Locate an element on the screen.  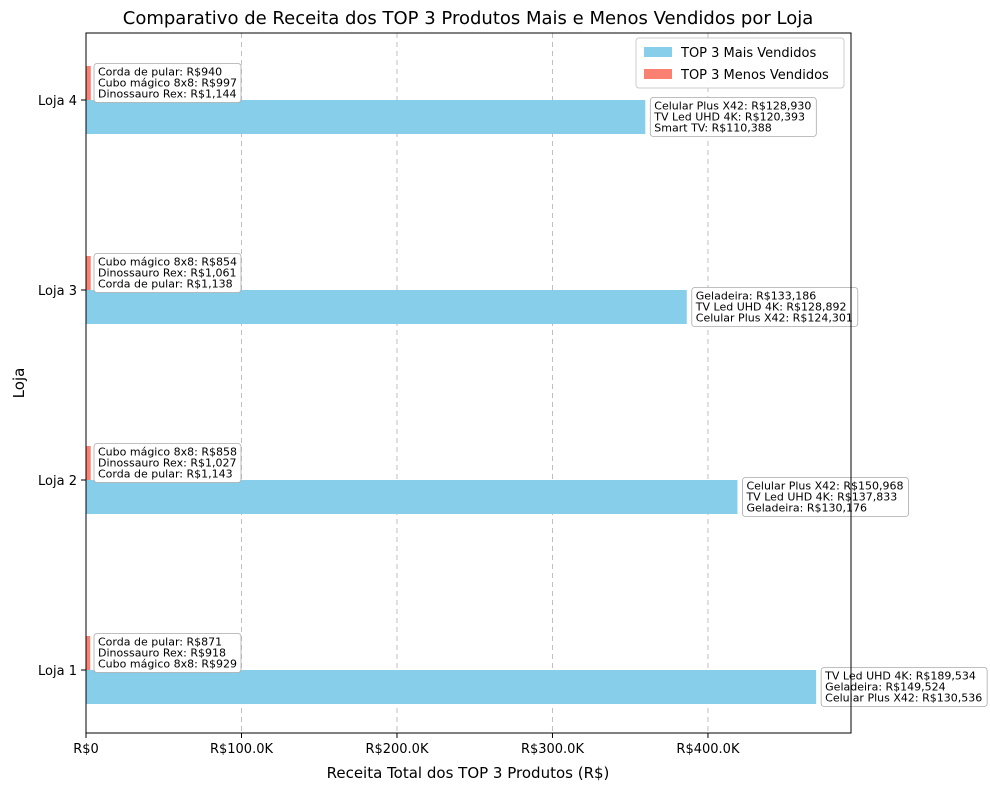
annotation-text: Cubo mágico 8x8: R$997 is located at coordinates (167, 83).